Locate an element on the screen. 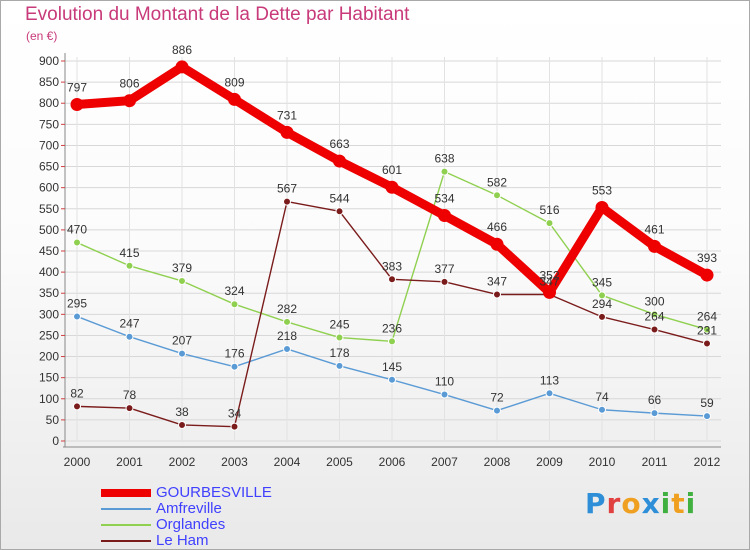 The image size is (750, 550). x-tick-label: 2011 is located at coordinates (655, 462).